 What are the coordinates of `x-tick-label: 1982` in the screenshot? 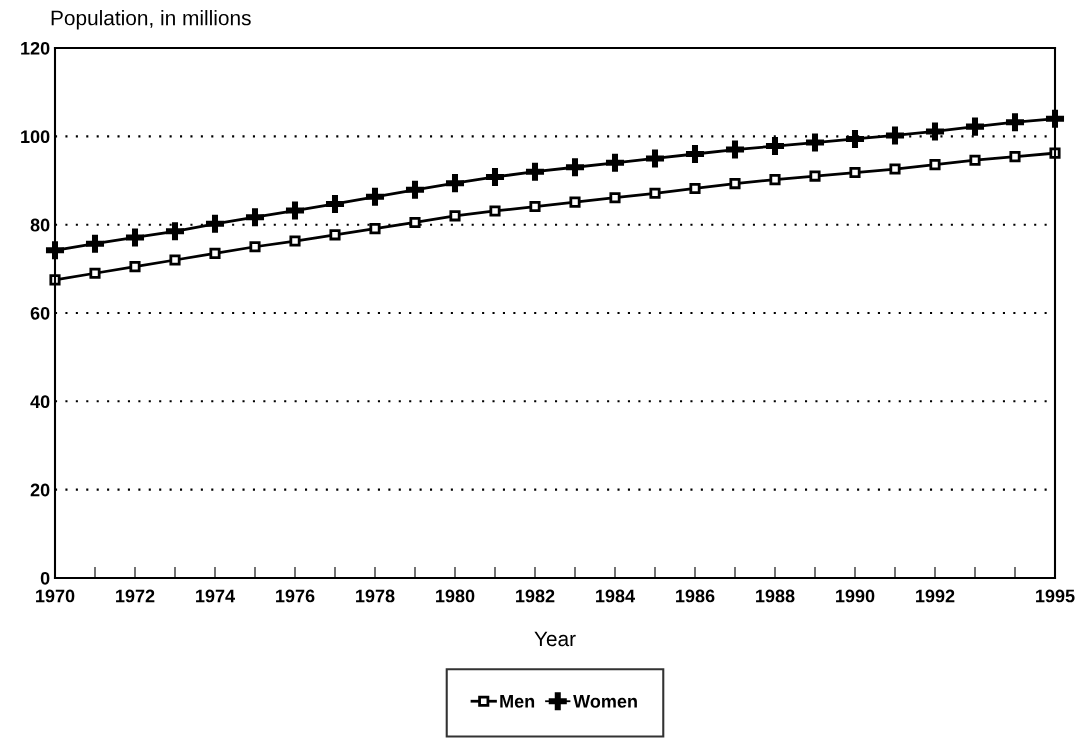 It's located at (535, 596).